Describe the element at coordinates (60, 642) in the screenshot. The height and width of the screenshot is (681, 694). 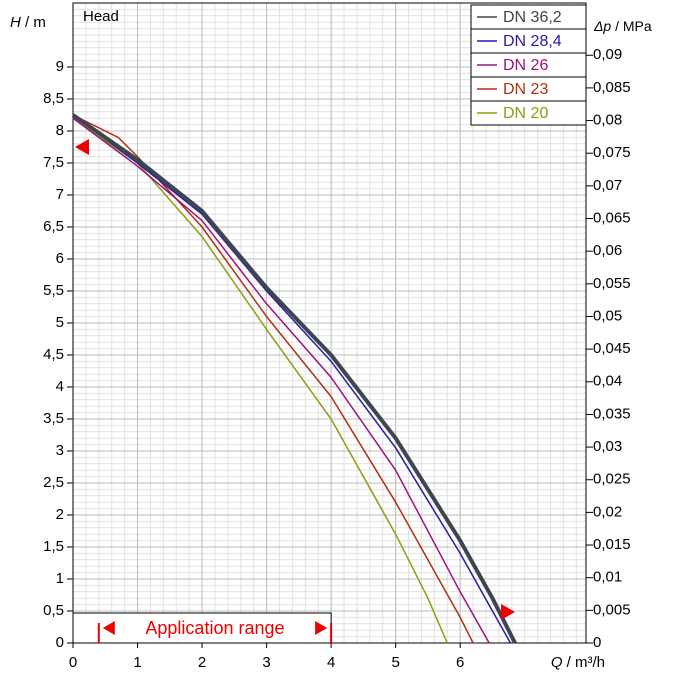
I see `y-tick-label: 0` at that location.